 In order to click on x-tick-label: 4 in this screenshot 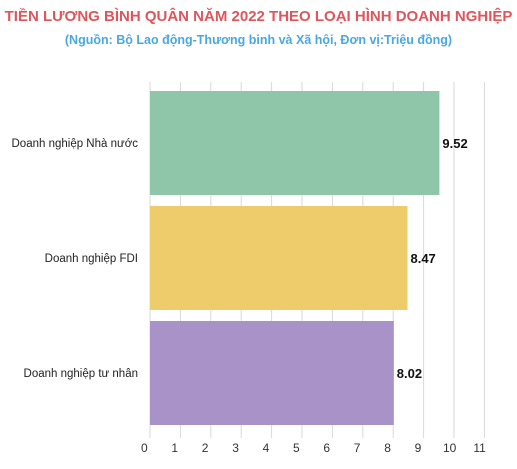, I will do `click(266, 448)`.